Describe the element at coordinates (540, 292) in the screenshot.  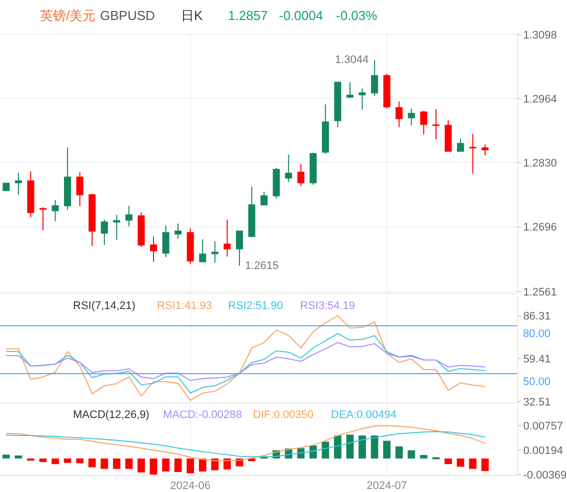
I see `y-tick-label: 1.2561` at that location.